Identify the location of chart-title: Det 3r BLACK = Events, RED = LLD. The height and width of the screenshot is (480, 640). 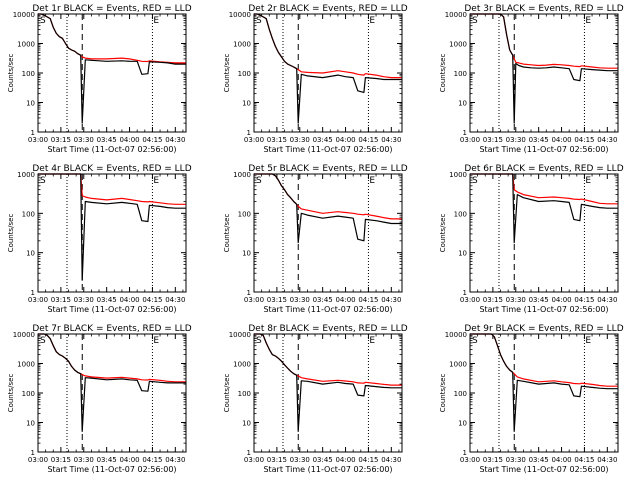
(543, 9).